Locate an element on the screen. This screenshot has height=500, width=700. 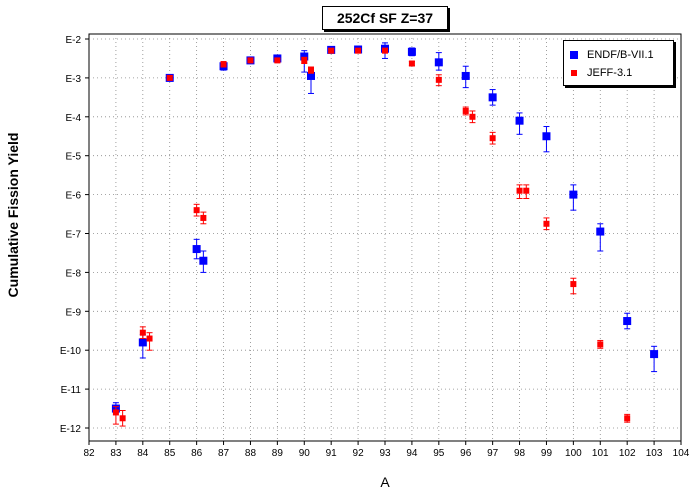
legend-item-endf: ENDF/B-VII.1 is located at coordinates (612, 55).